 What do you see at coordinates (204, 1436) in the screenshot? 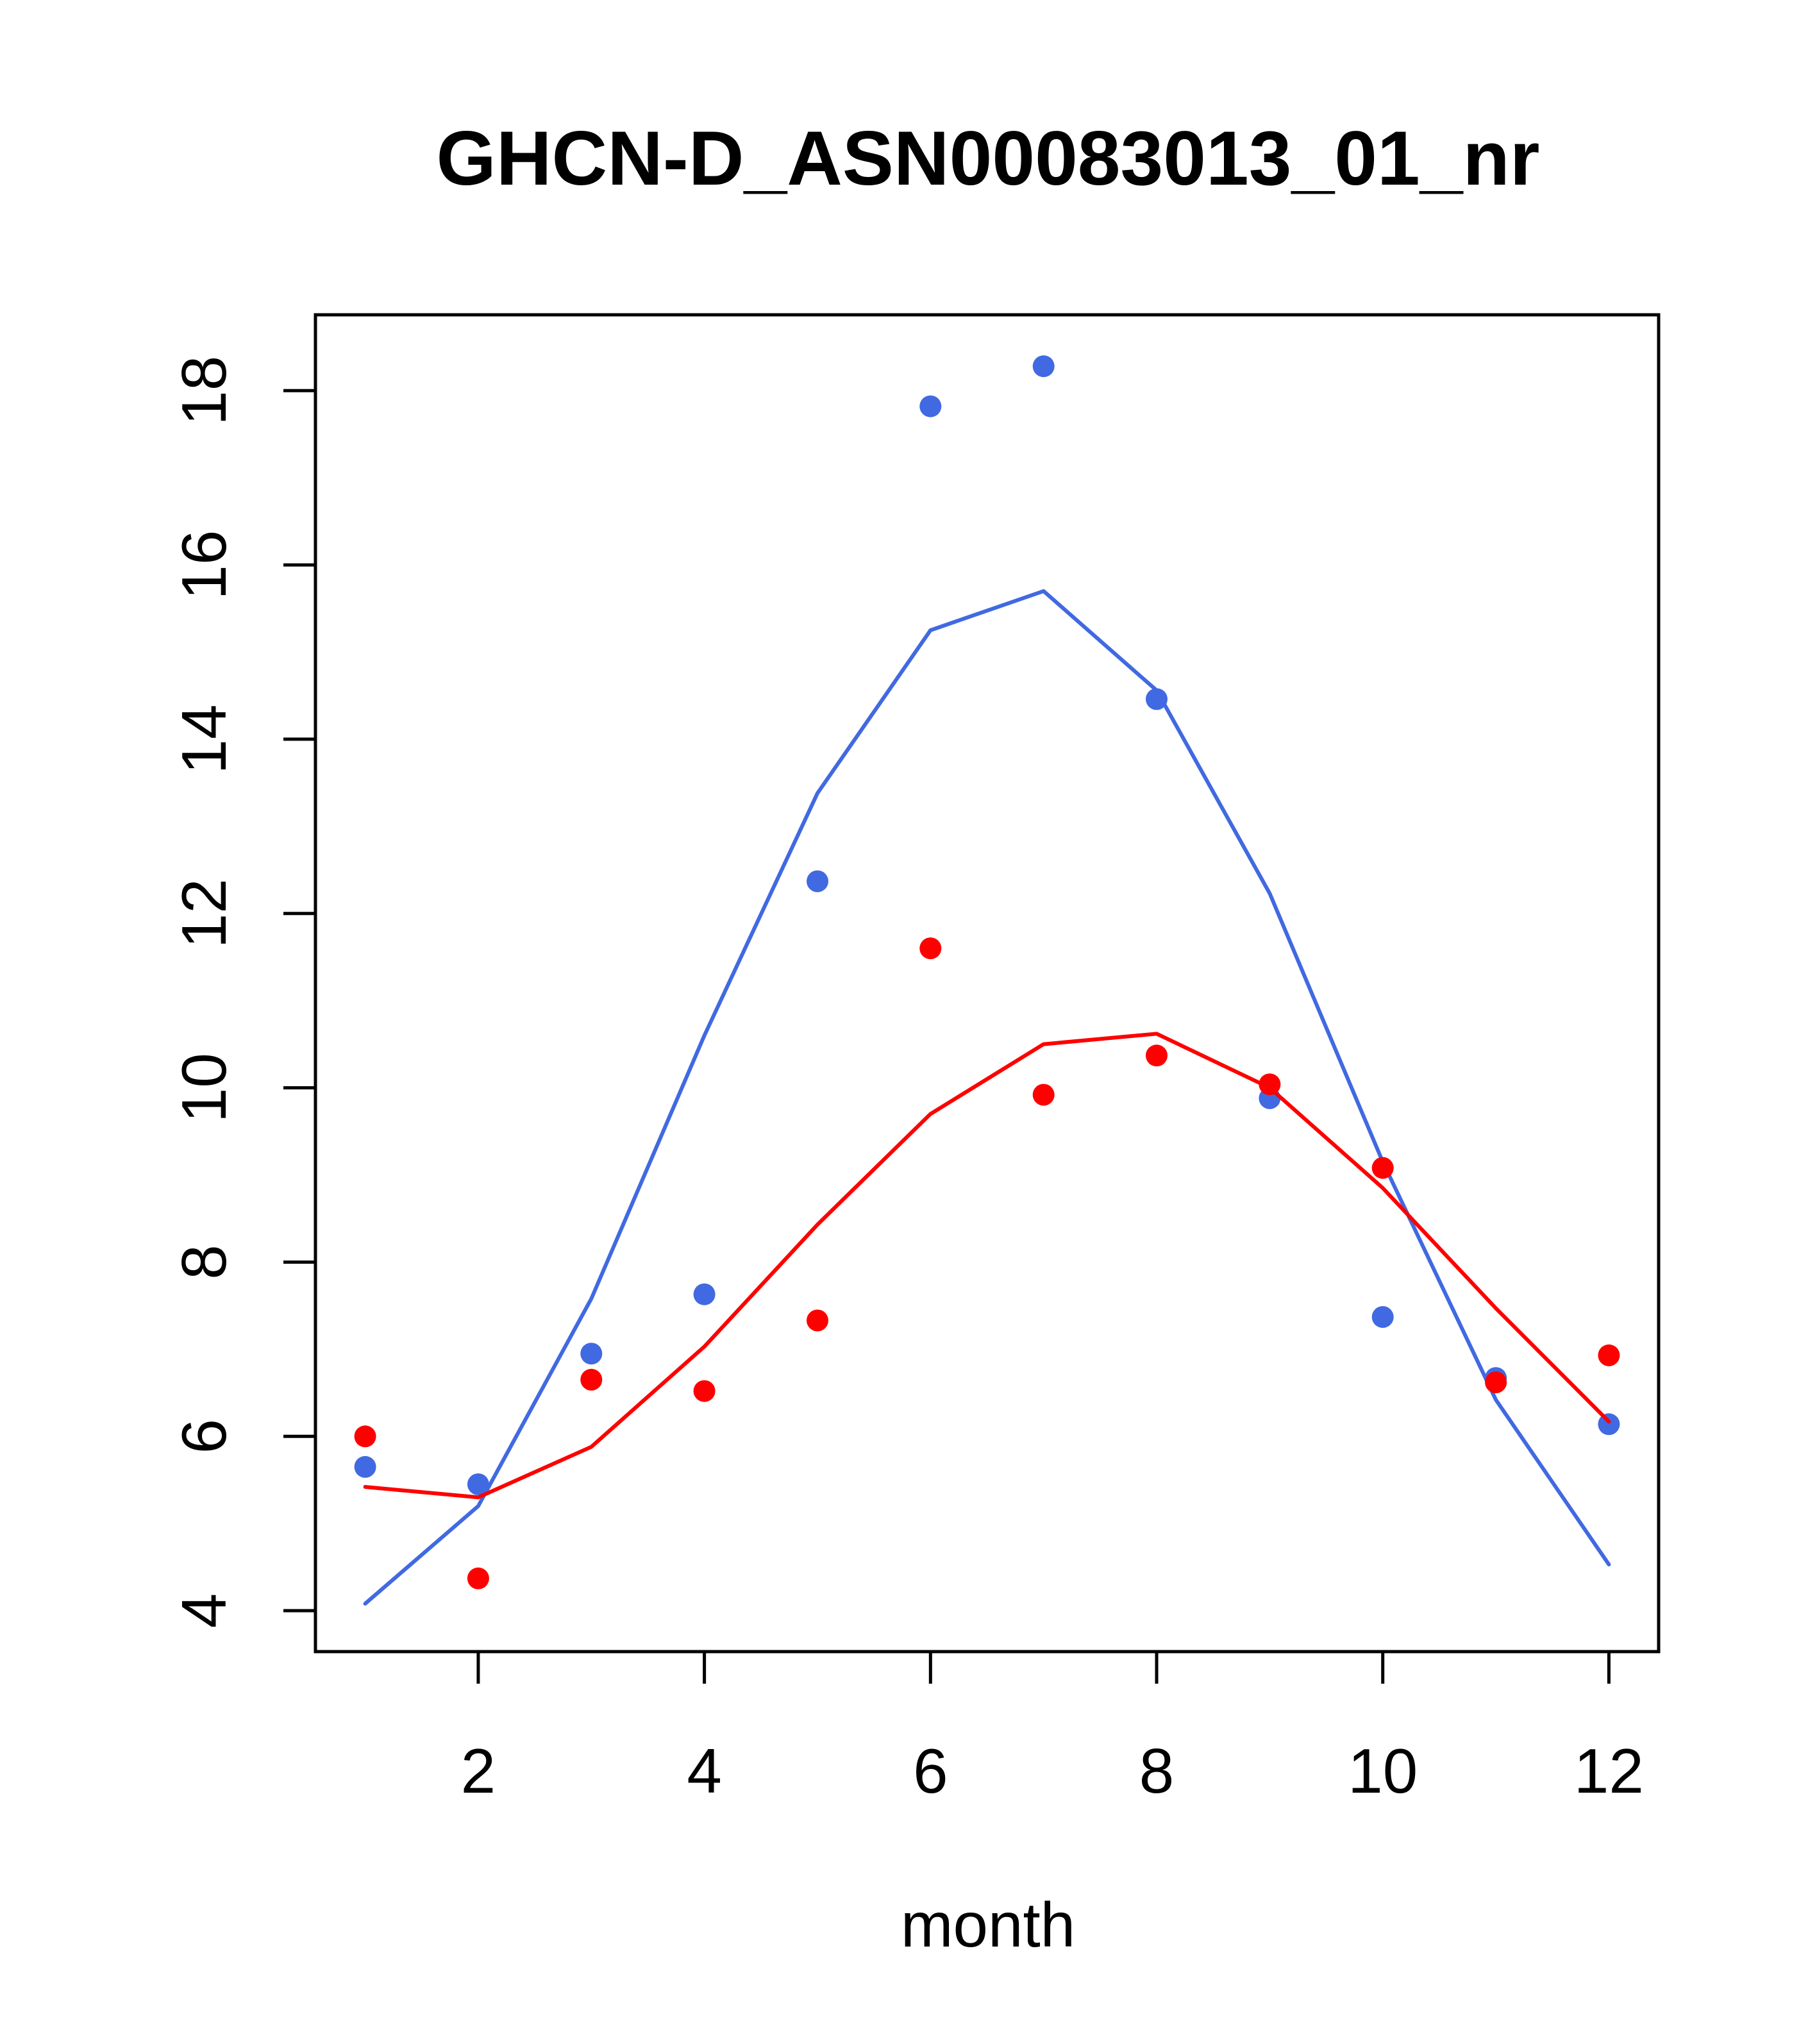
I see `y-tick-label: 6` at bounding box center [204, 1436].